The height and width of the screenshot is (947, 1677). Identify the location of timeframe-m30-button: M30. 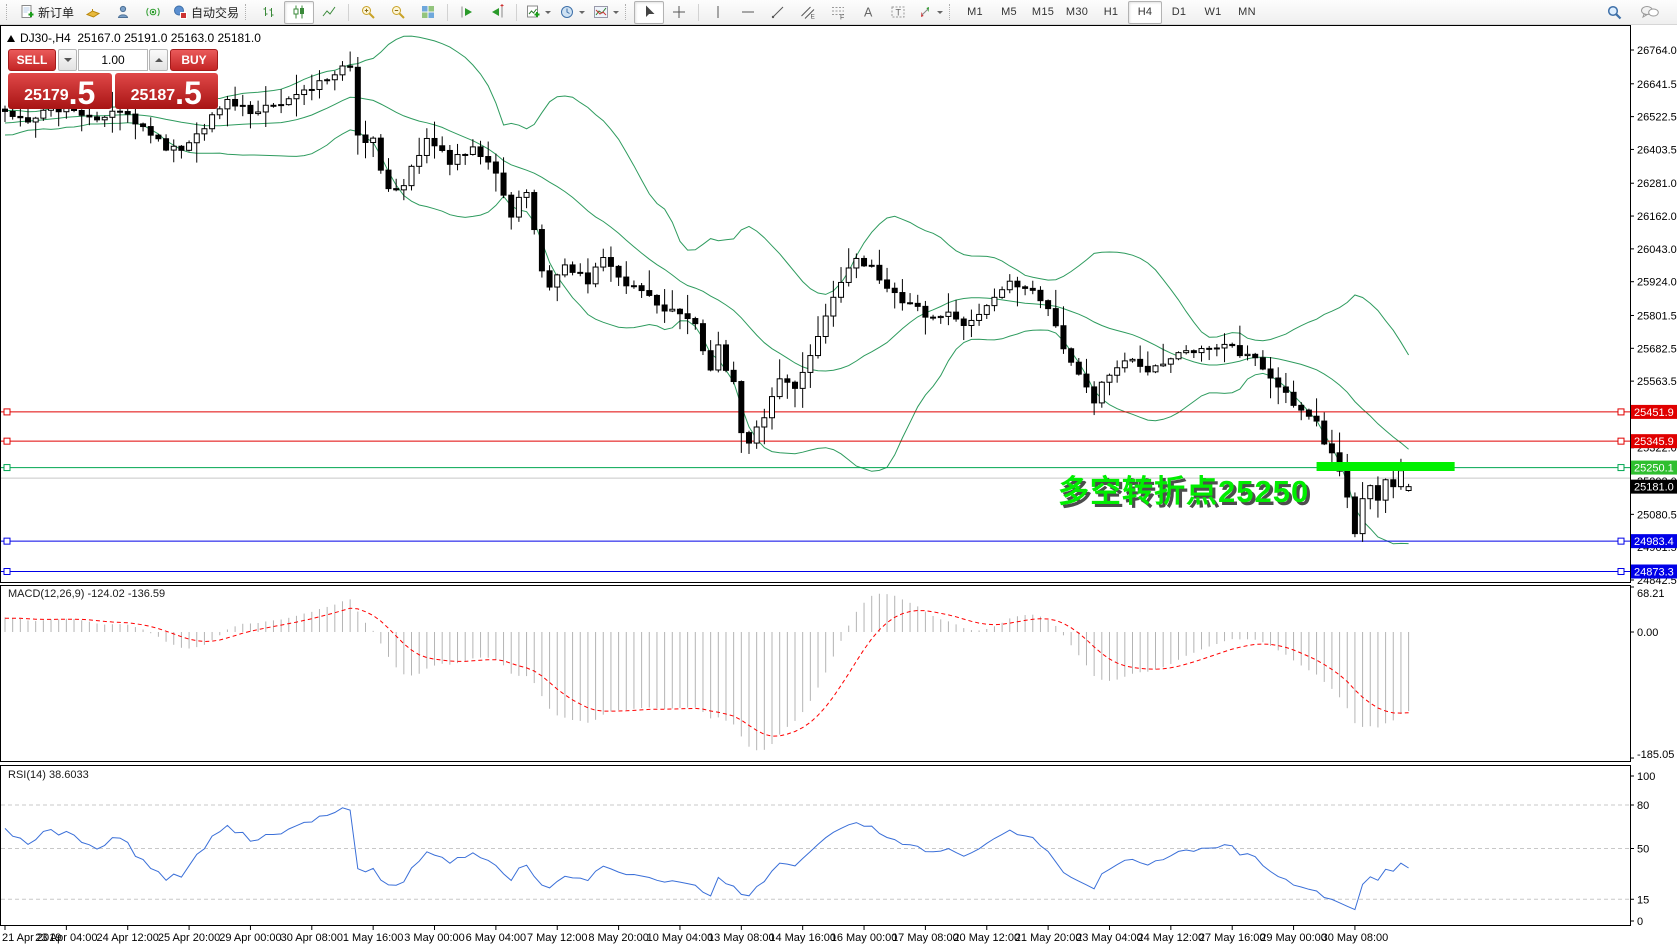
(1077, 12).